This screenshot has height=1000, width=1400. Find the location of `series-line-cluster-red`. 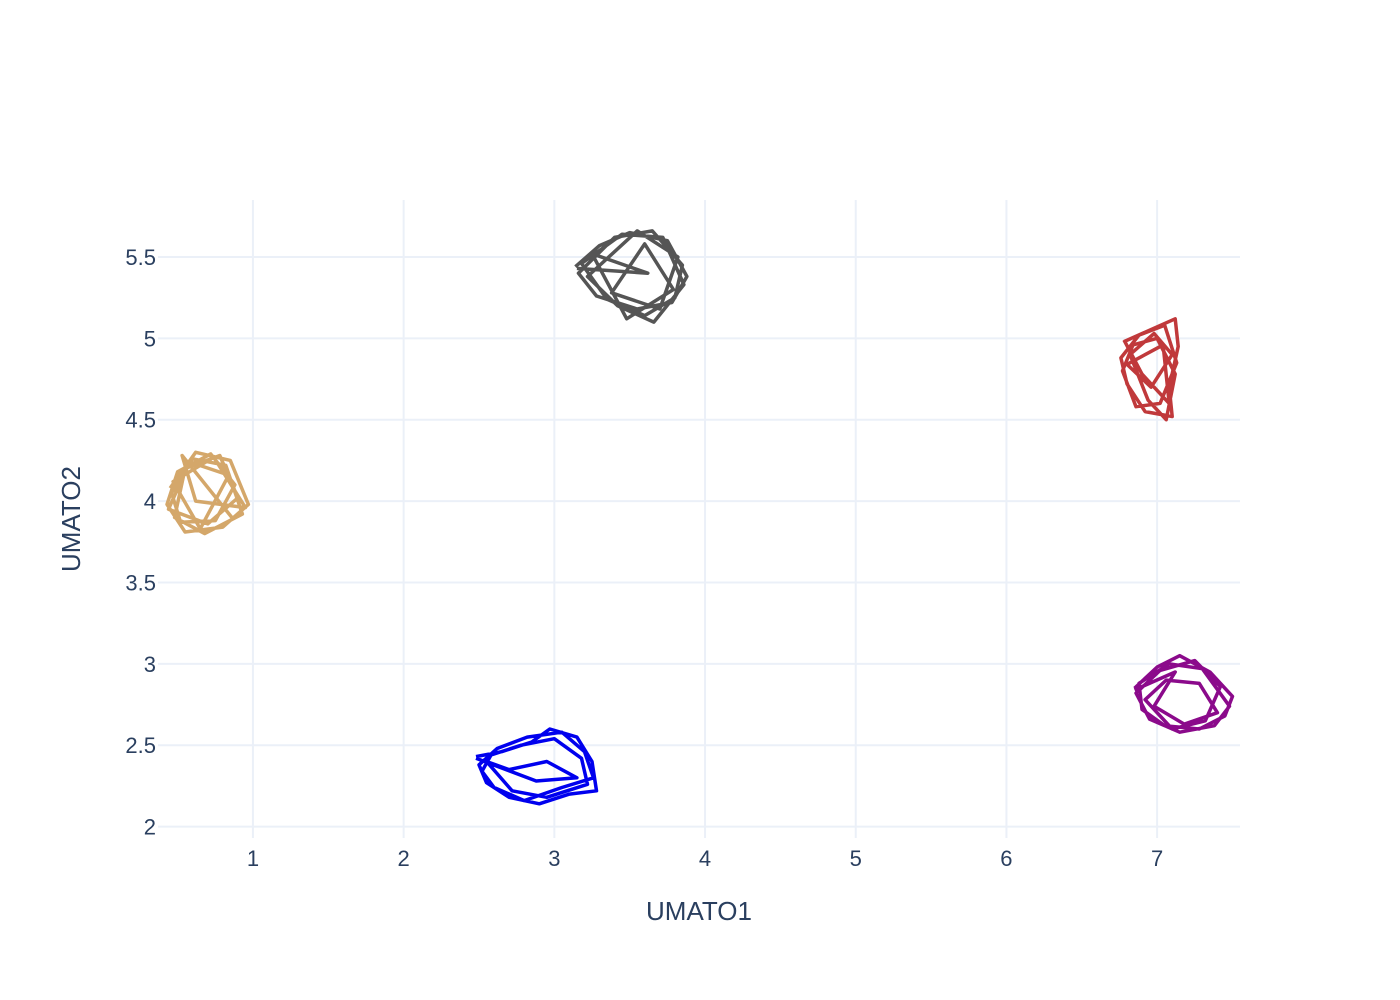

series-line-cluster-red is located at coordinates (1149, 369).